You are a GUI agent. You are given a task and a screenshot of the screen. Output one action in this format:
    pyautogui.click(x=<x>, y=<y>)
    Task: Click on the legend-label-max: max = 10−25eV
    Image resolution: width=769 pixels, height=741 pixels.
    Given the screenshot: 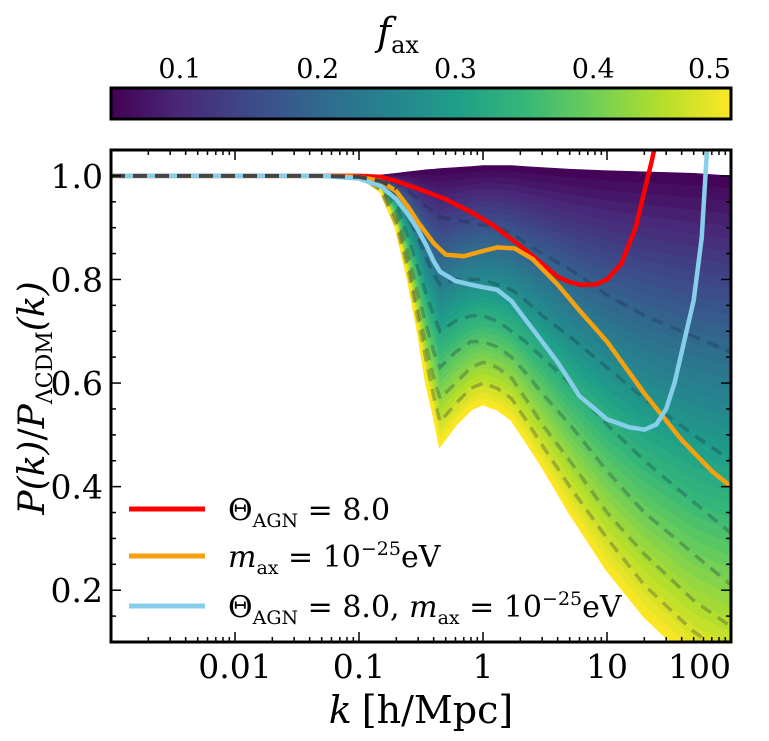 What is the action you would take?
    pyautogui.click(x=335, y=558)
    